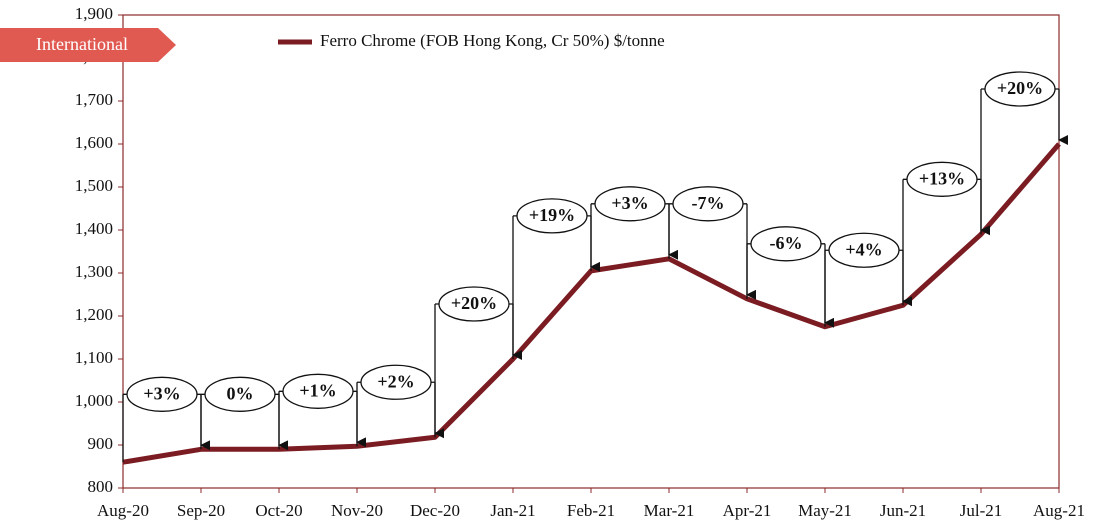  I want to click on x-tick-label: Jun-21, so click(903, 510).